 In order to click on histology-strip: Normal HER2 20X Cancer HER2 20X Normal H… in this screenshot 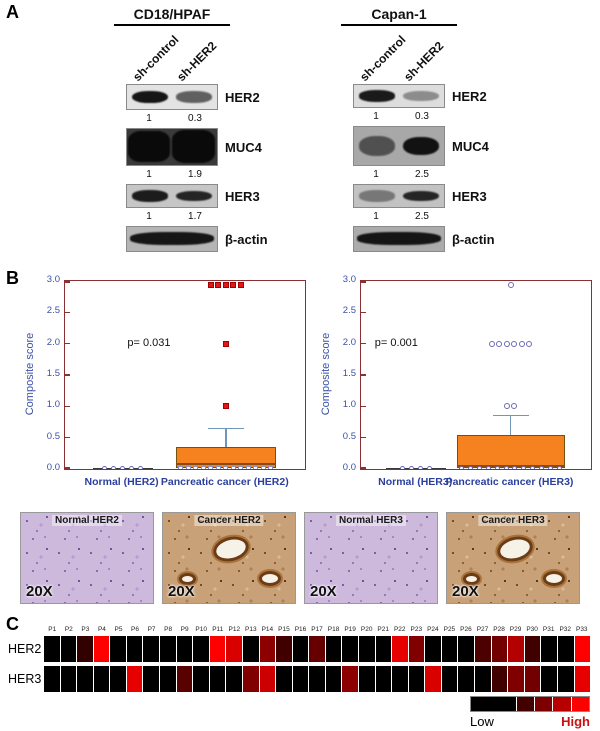, I will do `click(300, 558)`.